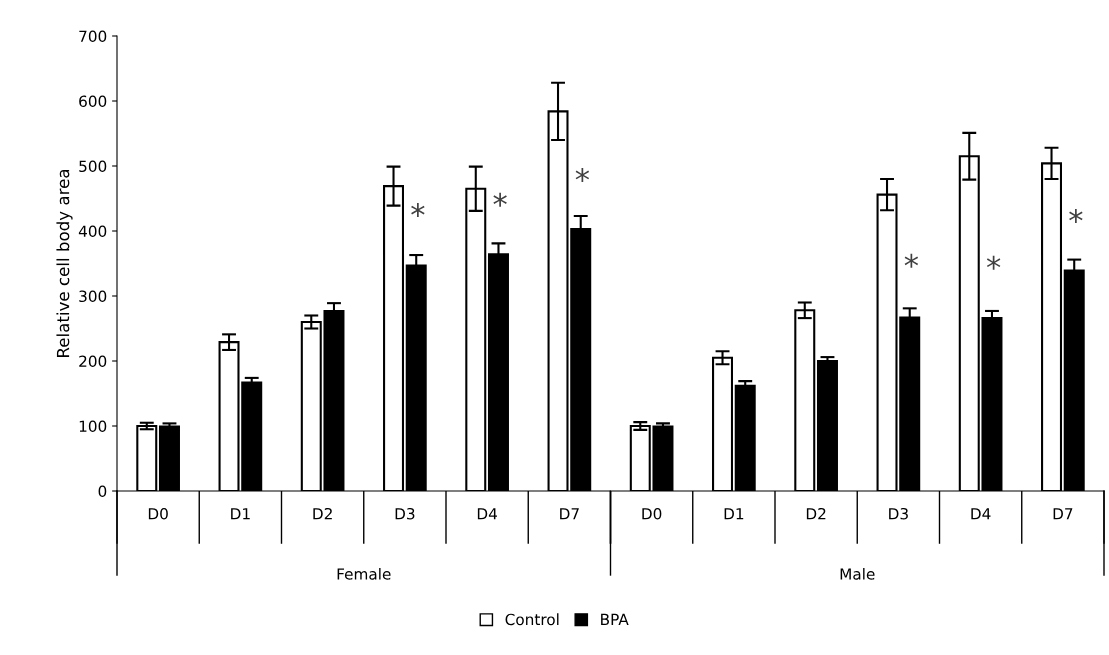 This screenshot has height=655, width=1109. Describe the element at coordinates (93, 36) in the screenshot. I see `y-tick-label: 700` at that location.